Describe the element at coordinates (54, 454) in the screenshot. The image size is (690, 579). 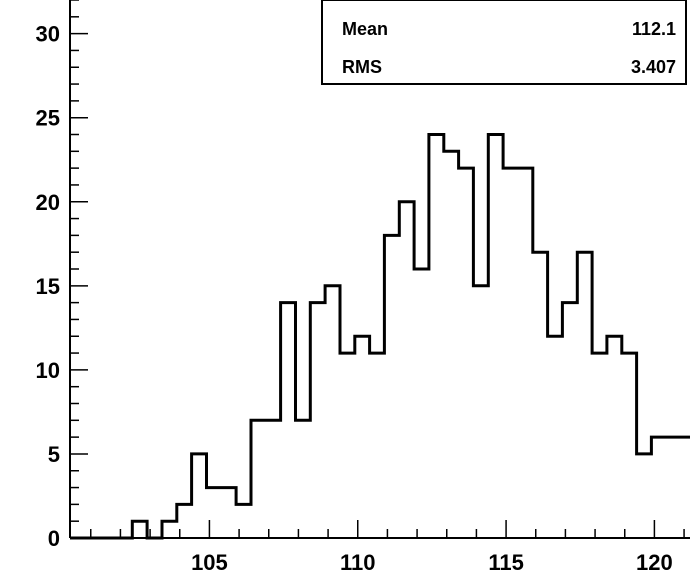
I see `y-tick-label: 5` at that location.